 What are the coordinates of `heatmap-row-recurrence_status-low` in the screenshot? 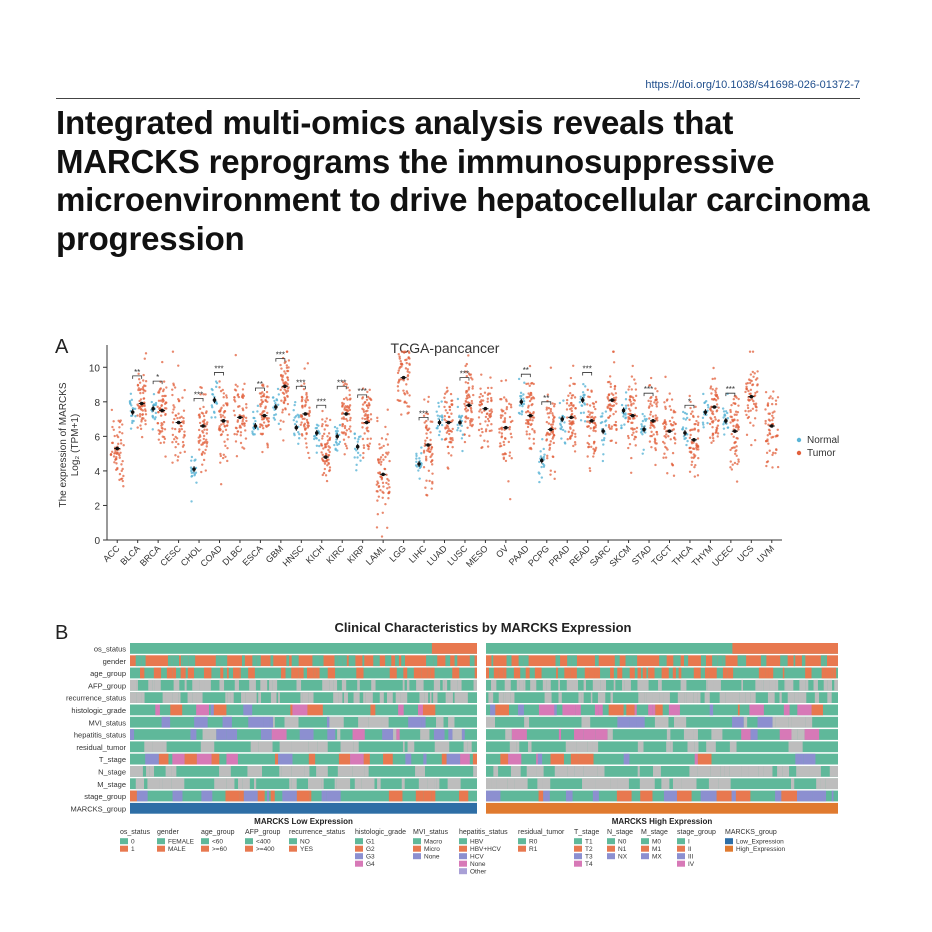 It's located at (303, 697).